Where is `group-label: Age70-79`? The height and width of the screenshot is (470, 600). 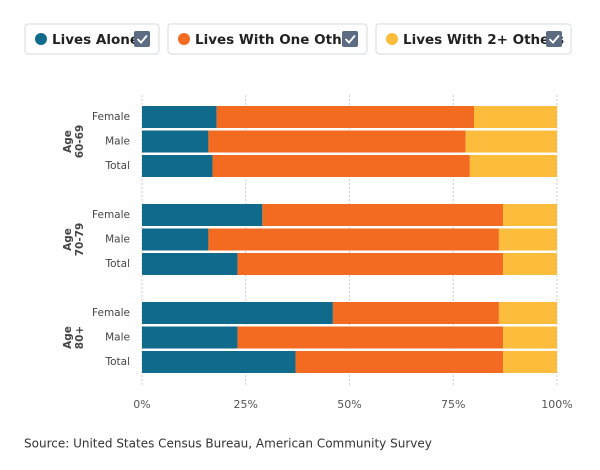 group-label: Age70-79 is located at coordinates (74, 240).